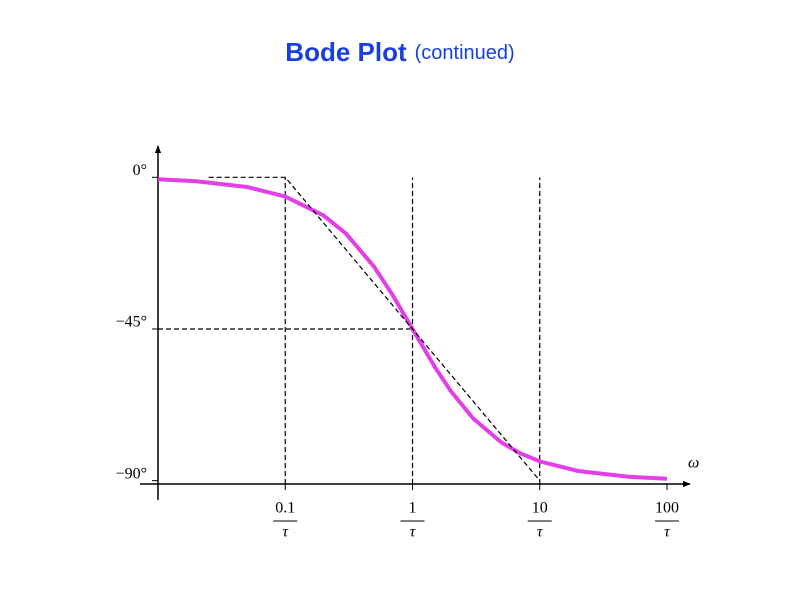 The image size is (799, 599). Describe the element at coordinates (285, 508) in the screenshot. I see `x-tick-numerator: 0.1` at that location.